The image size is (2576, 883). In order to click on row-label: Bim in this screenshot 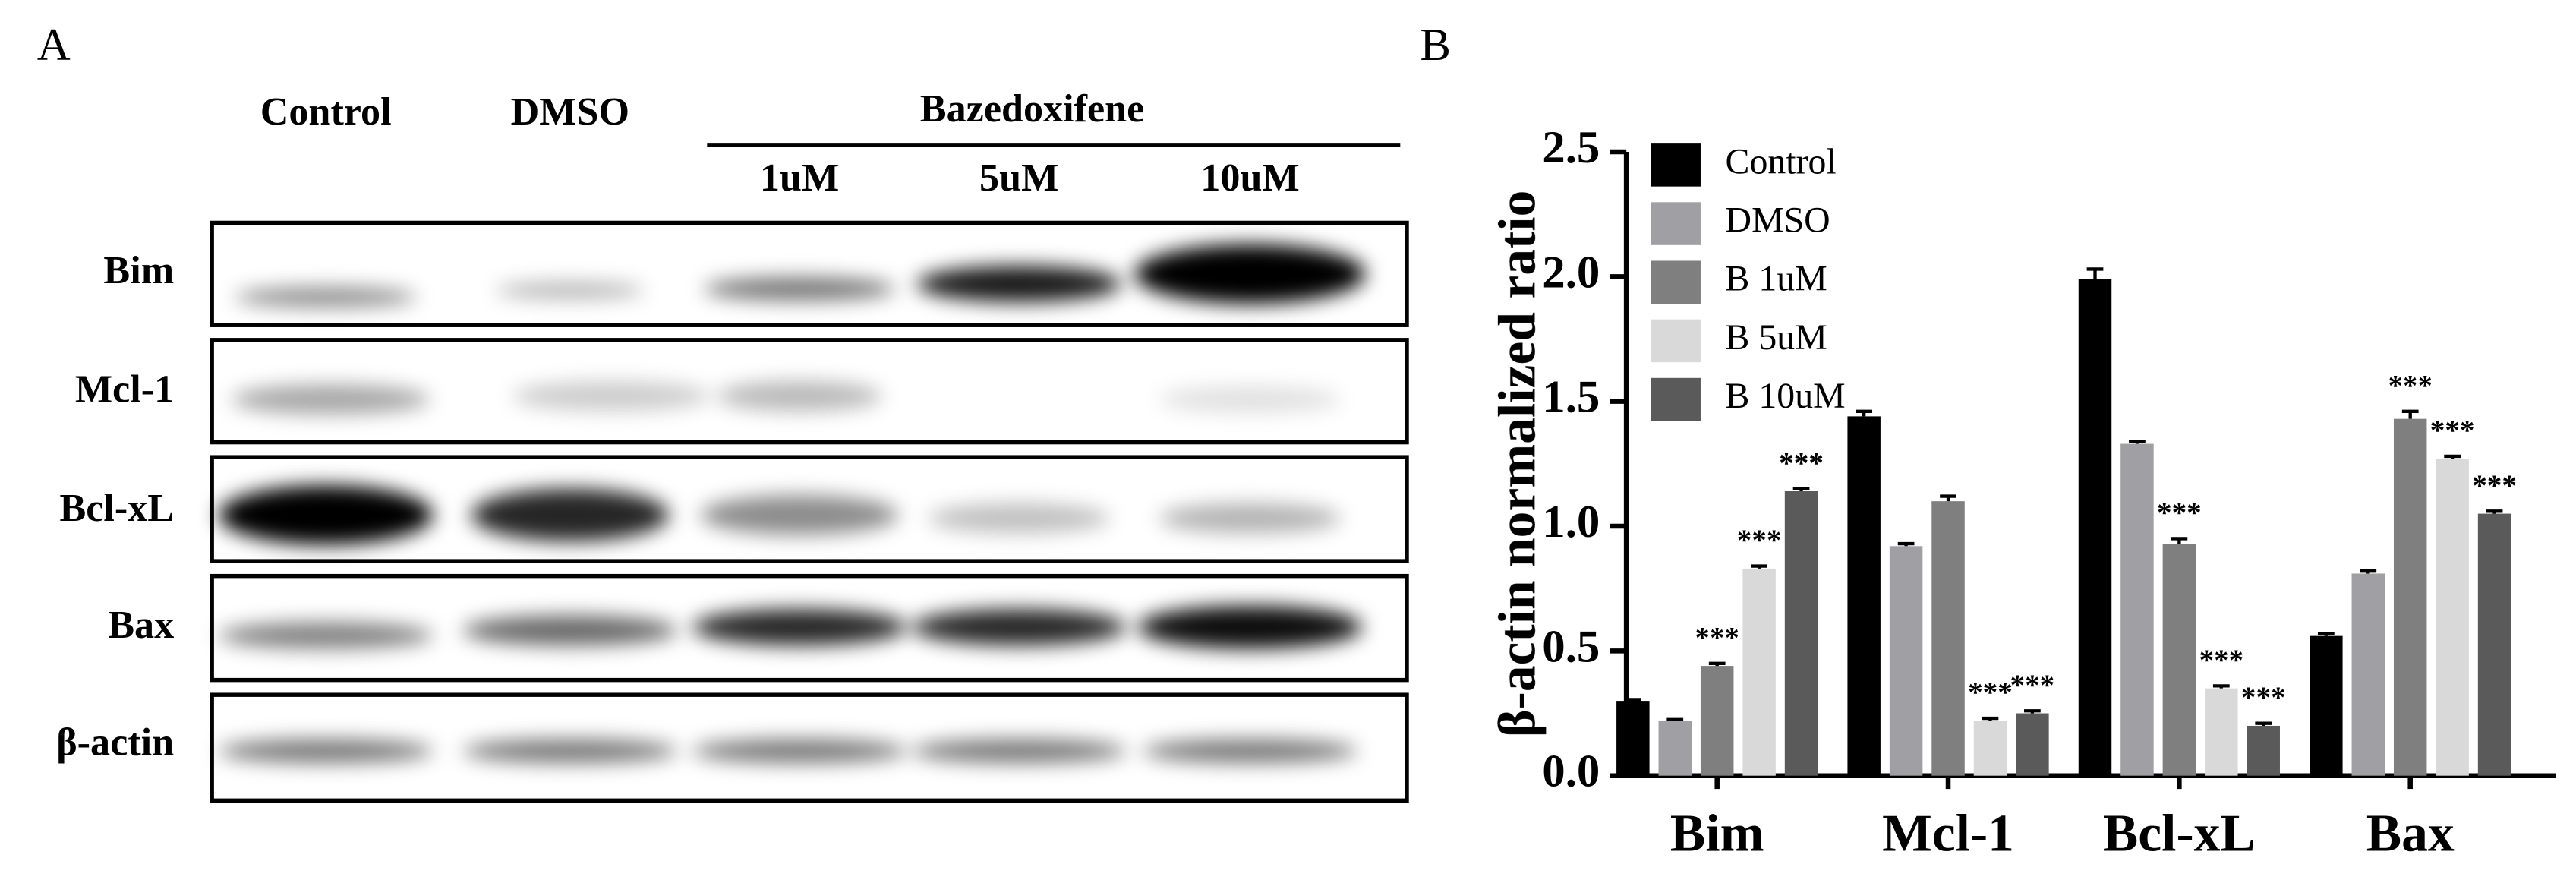, I will do `click(138, 270)`.